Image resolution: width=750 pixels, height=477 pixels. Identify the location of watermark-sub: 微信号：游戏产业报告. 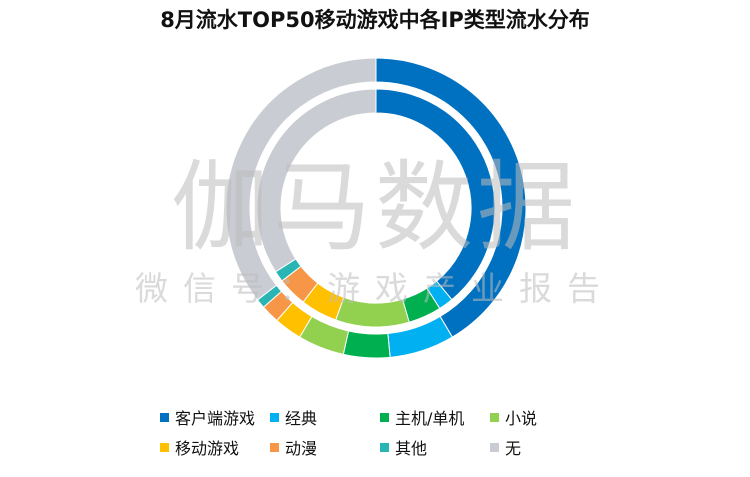
(375, 288).